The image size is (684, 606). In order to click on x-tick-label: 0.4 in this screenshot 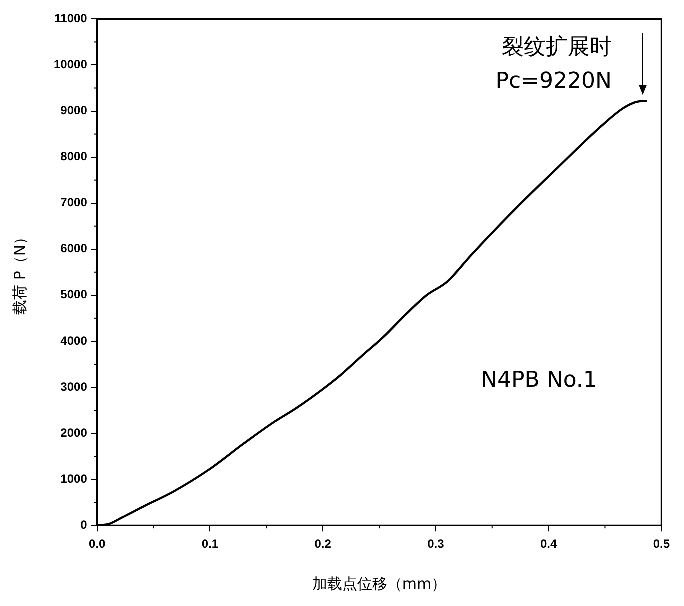, I will do `click(549, 544)`.